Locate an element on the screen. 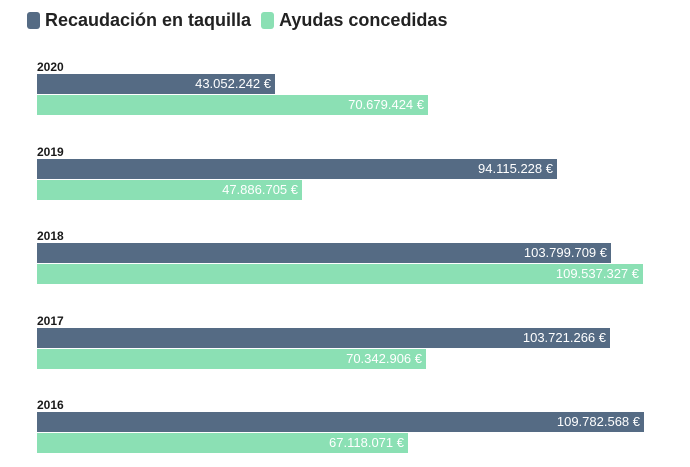  year-label-2019: 2019 is located at coordinates (50, 151).